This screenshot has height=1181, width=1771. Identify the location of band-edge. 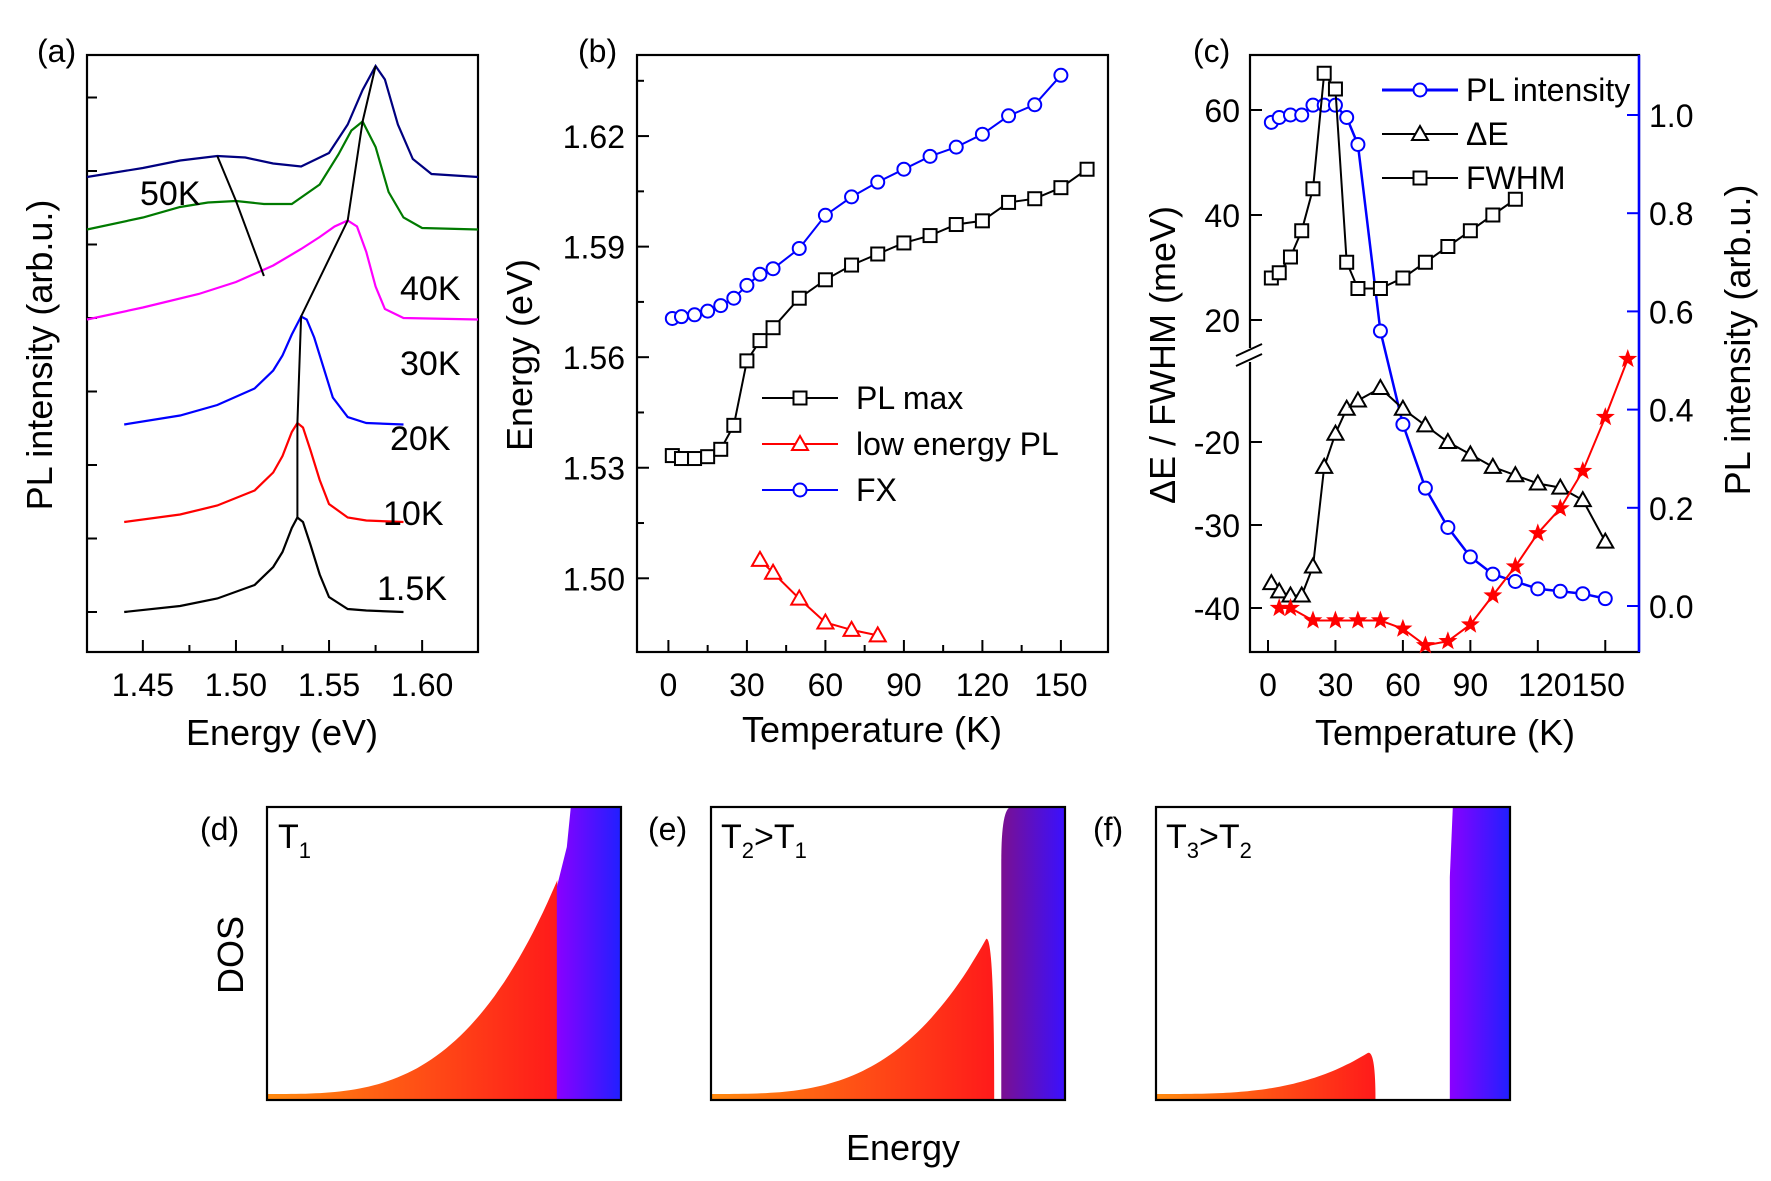
(588, 953).